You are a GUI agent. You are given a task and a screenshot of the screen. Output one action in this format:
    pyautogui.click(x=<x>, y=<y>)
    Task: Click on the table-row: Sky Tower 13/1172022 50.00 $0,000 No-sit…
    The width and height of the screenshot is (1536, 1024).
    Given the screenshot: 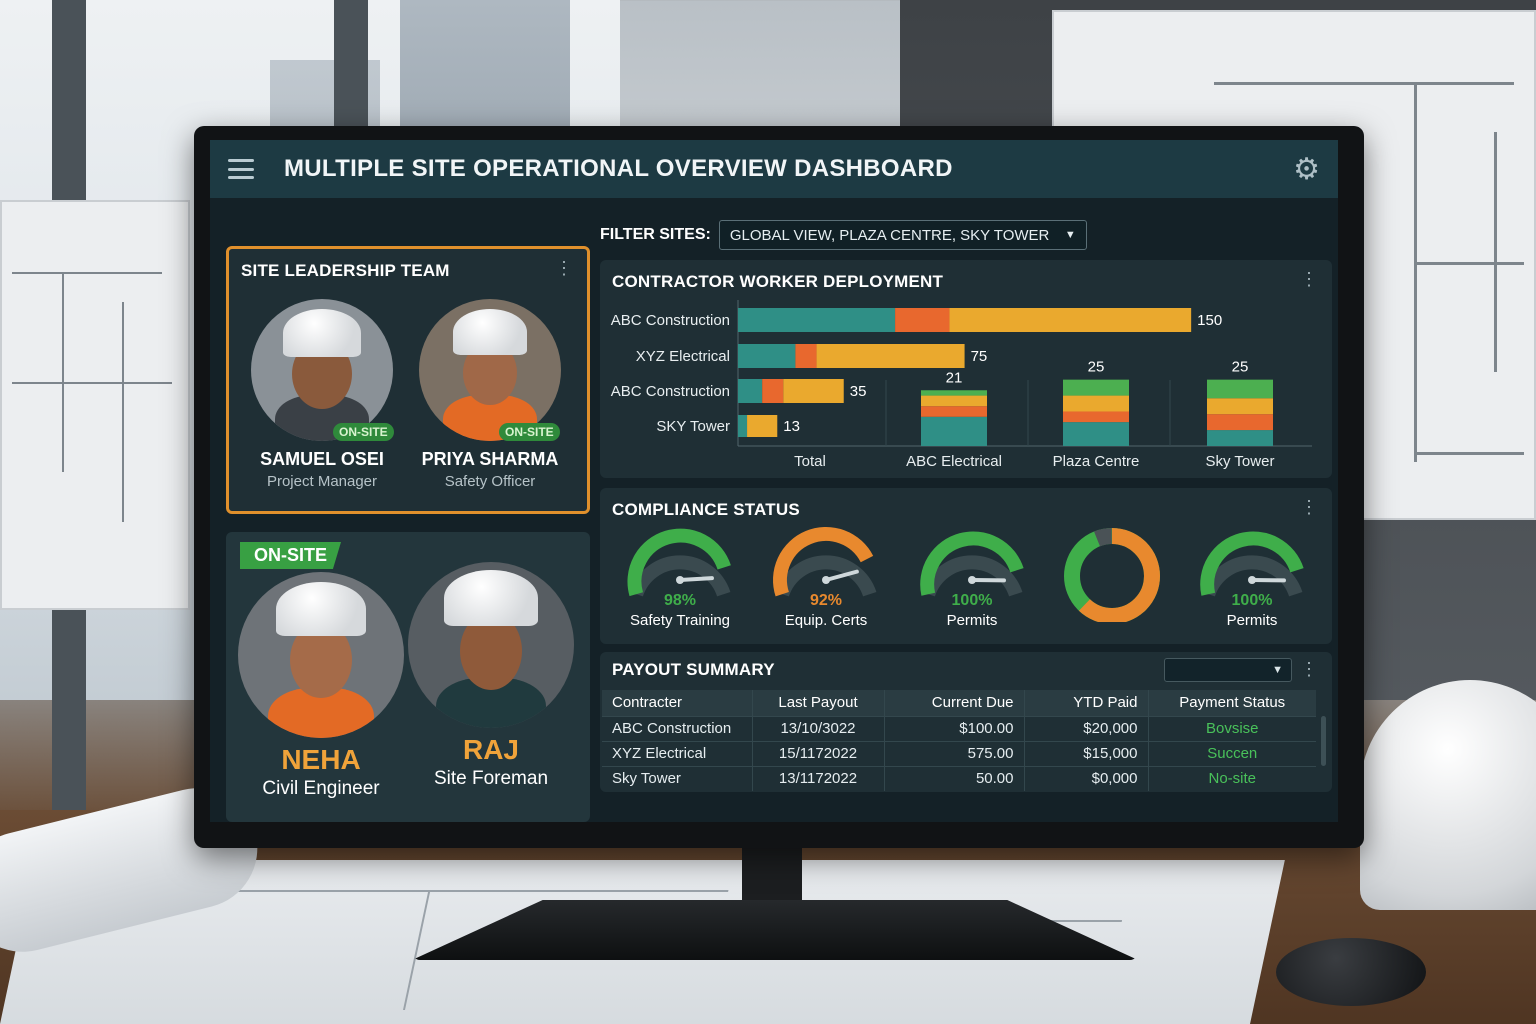 What is the action you would take?
    pyautogui.click(x=959, y=778)
    